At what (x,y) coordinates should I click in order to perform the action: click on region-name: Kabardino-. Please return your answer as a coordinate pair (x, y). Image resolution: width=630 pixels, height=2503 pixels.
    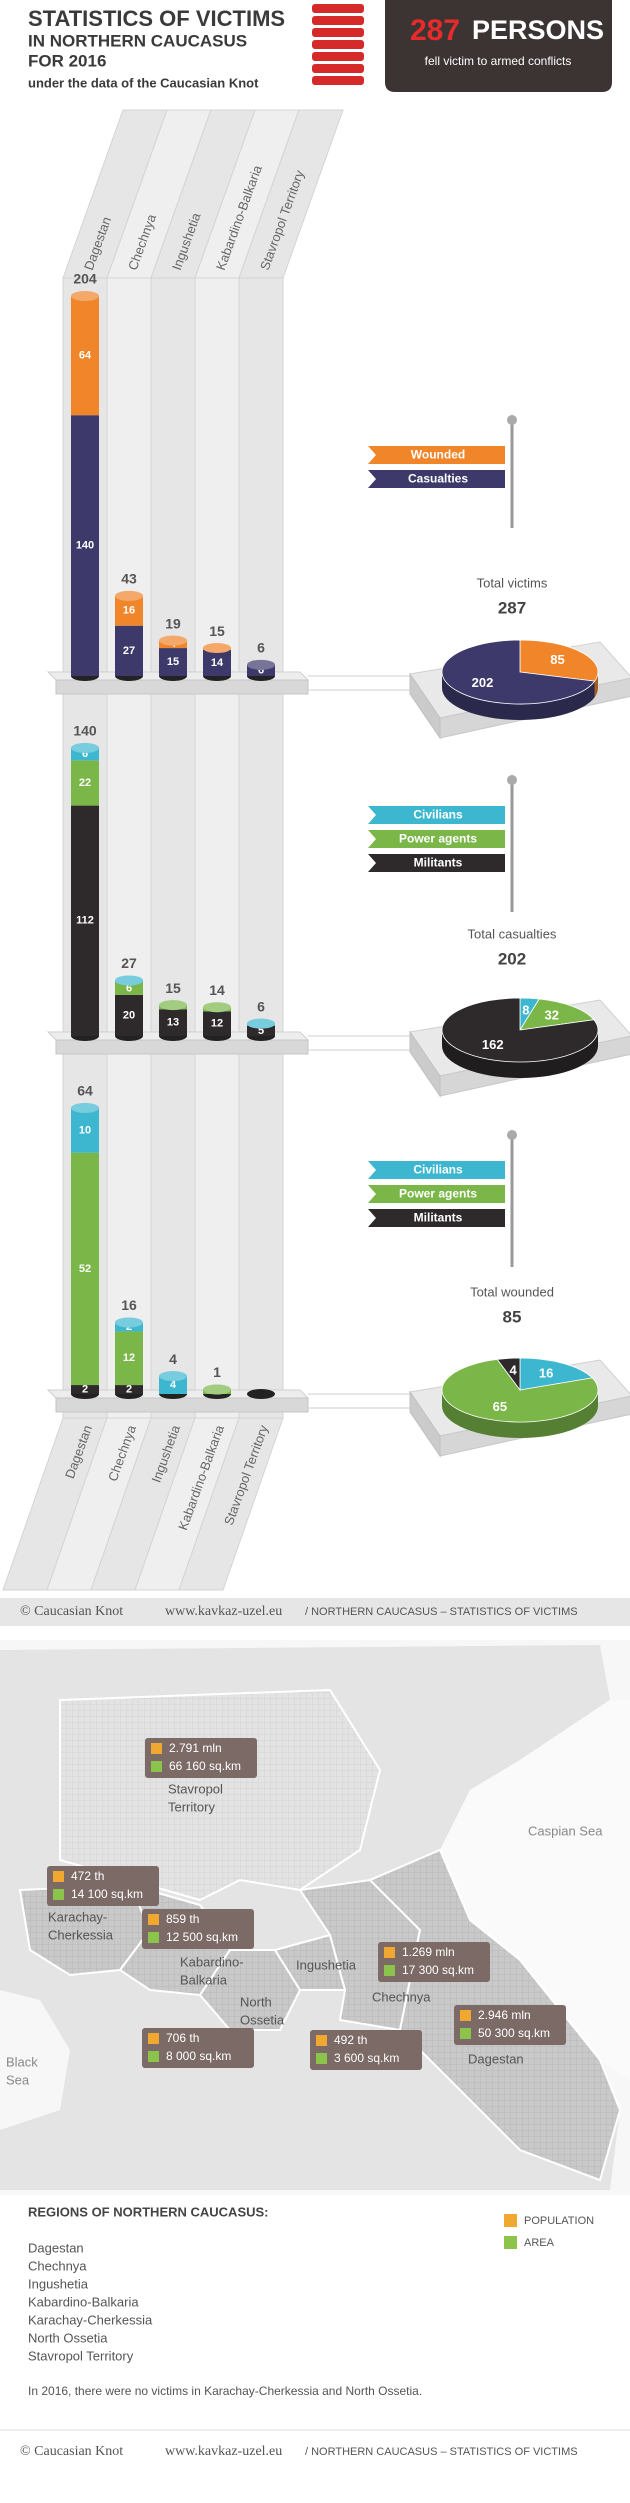
    Looking at the image, I should click on (212, 1961).